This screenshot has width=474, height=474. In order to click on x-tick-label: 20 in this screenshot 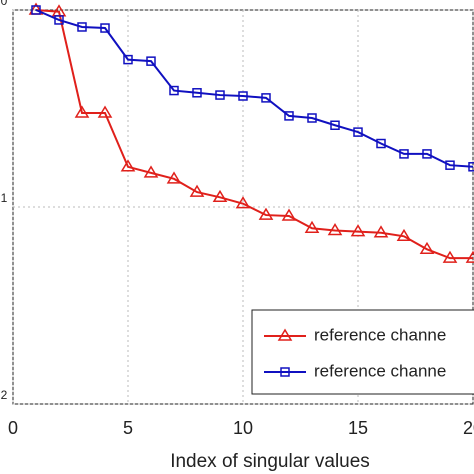, I will do `click(468, 428)`.